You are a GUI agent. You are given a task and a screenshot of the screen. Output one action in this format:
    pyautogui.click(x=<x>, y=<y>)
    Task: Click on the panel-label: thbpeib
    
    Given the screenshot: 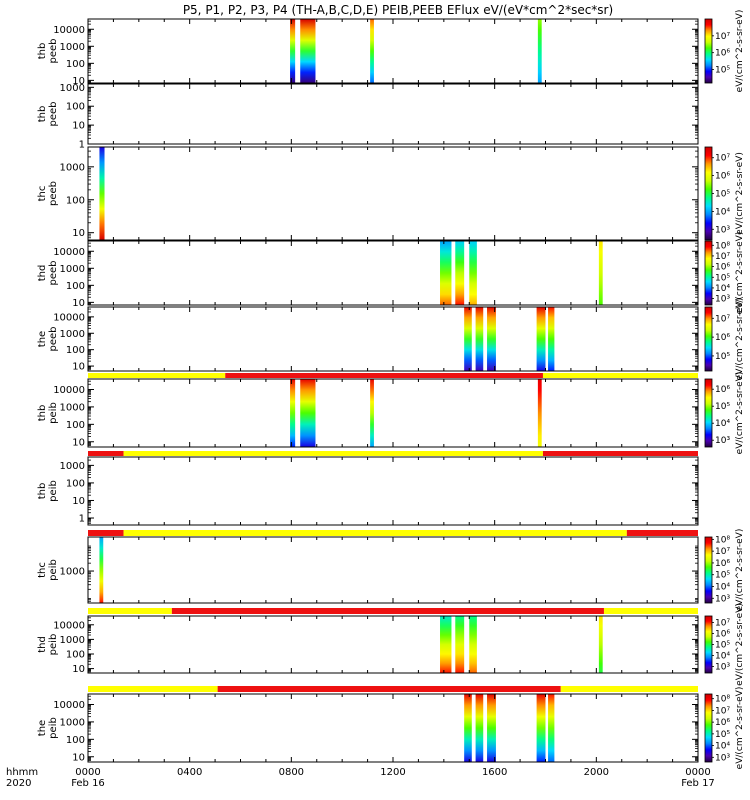 What is the action you would take?
    pyautogui.click(x=48, y=413)
    